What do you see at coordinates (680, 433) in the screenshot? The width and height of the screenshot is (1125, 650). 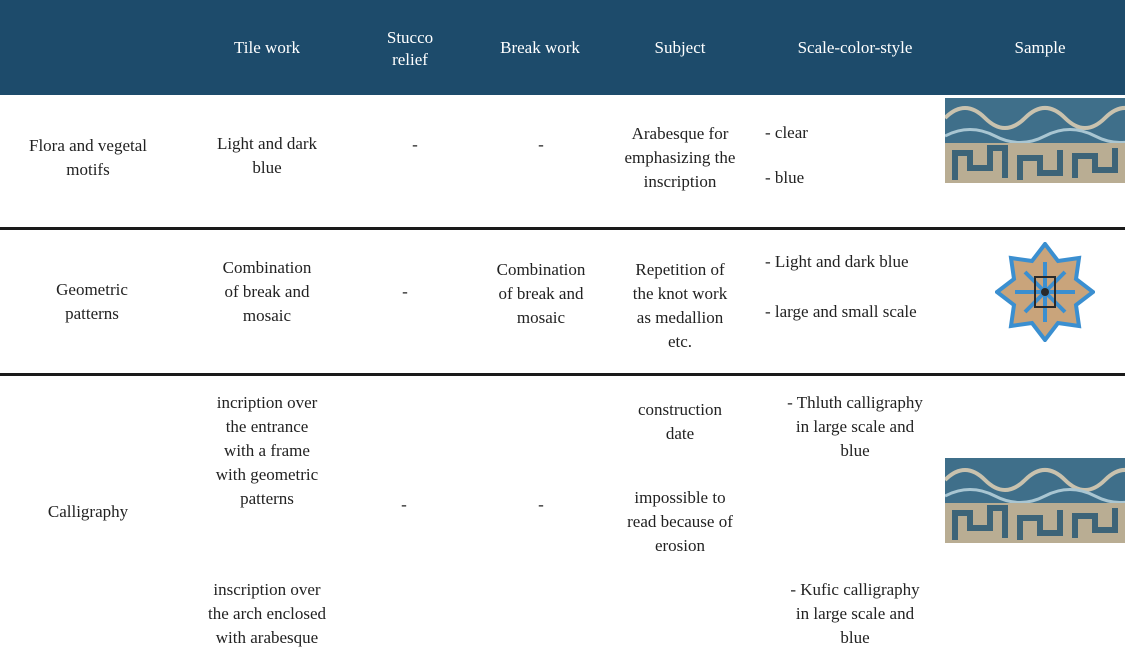 I see `table-cell: date` at bounding box center [680, 433].